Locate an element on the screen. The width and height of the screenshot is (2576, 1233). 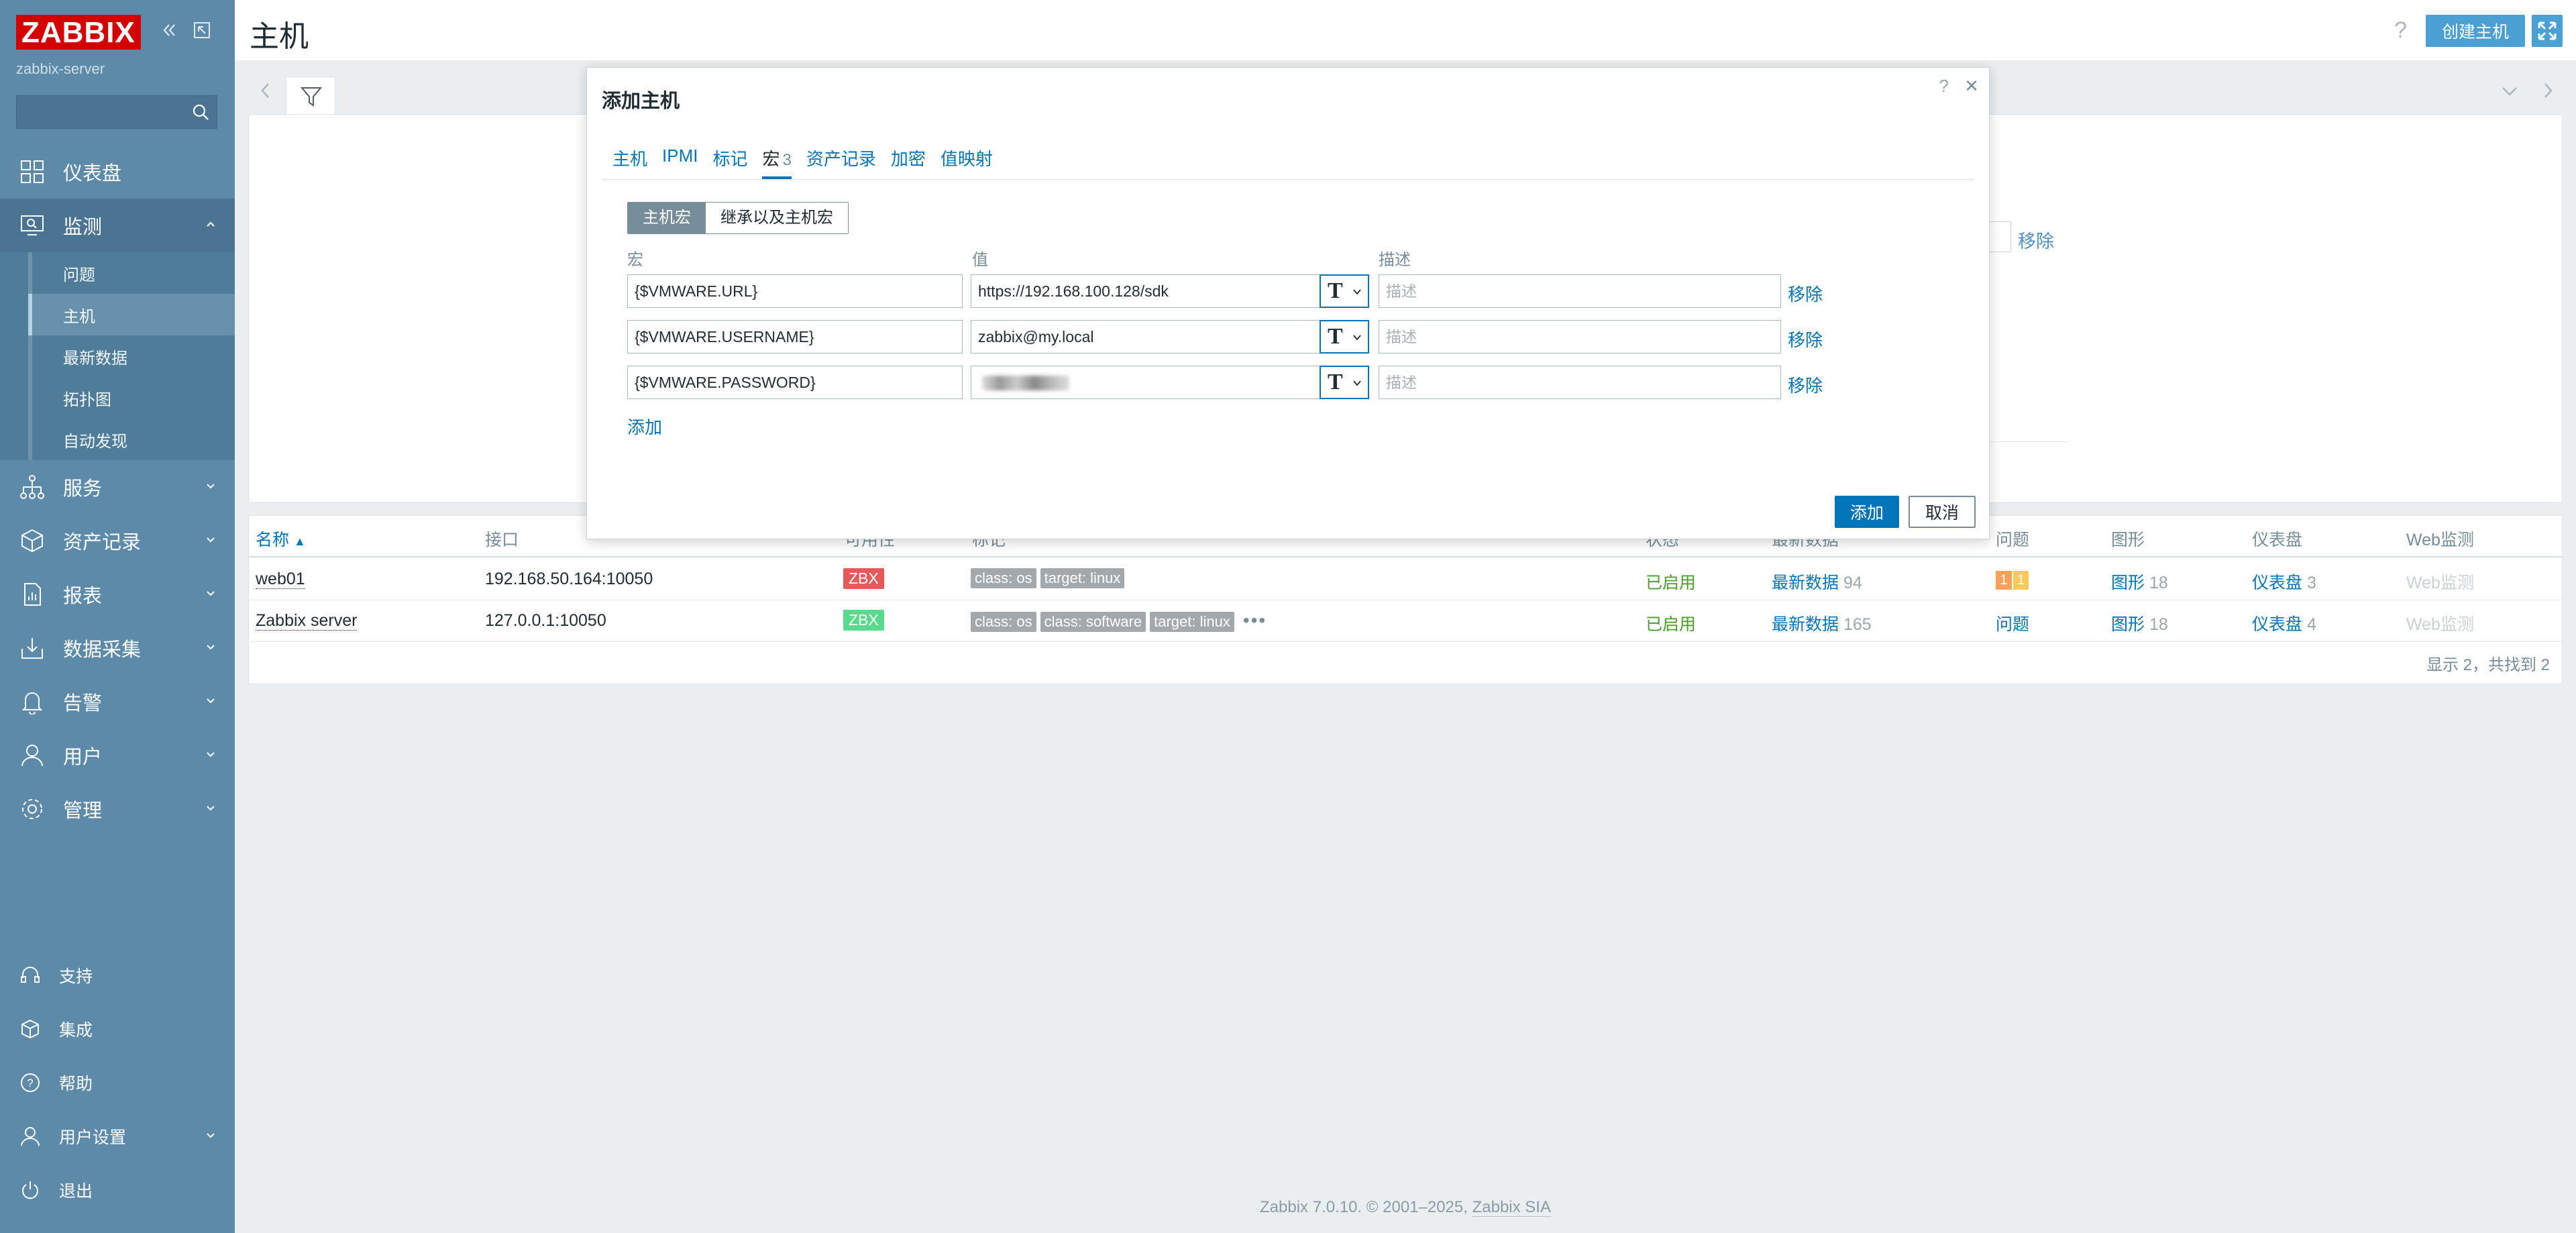
nav-label: 数据采集 is located at coordinates (102, 650).